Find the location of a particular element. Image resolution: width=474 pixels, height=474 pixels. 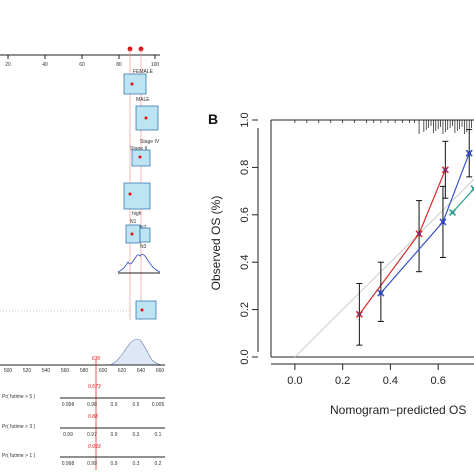

top-tick-label: 40 is located at coordinates (45, 65).